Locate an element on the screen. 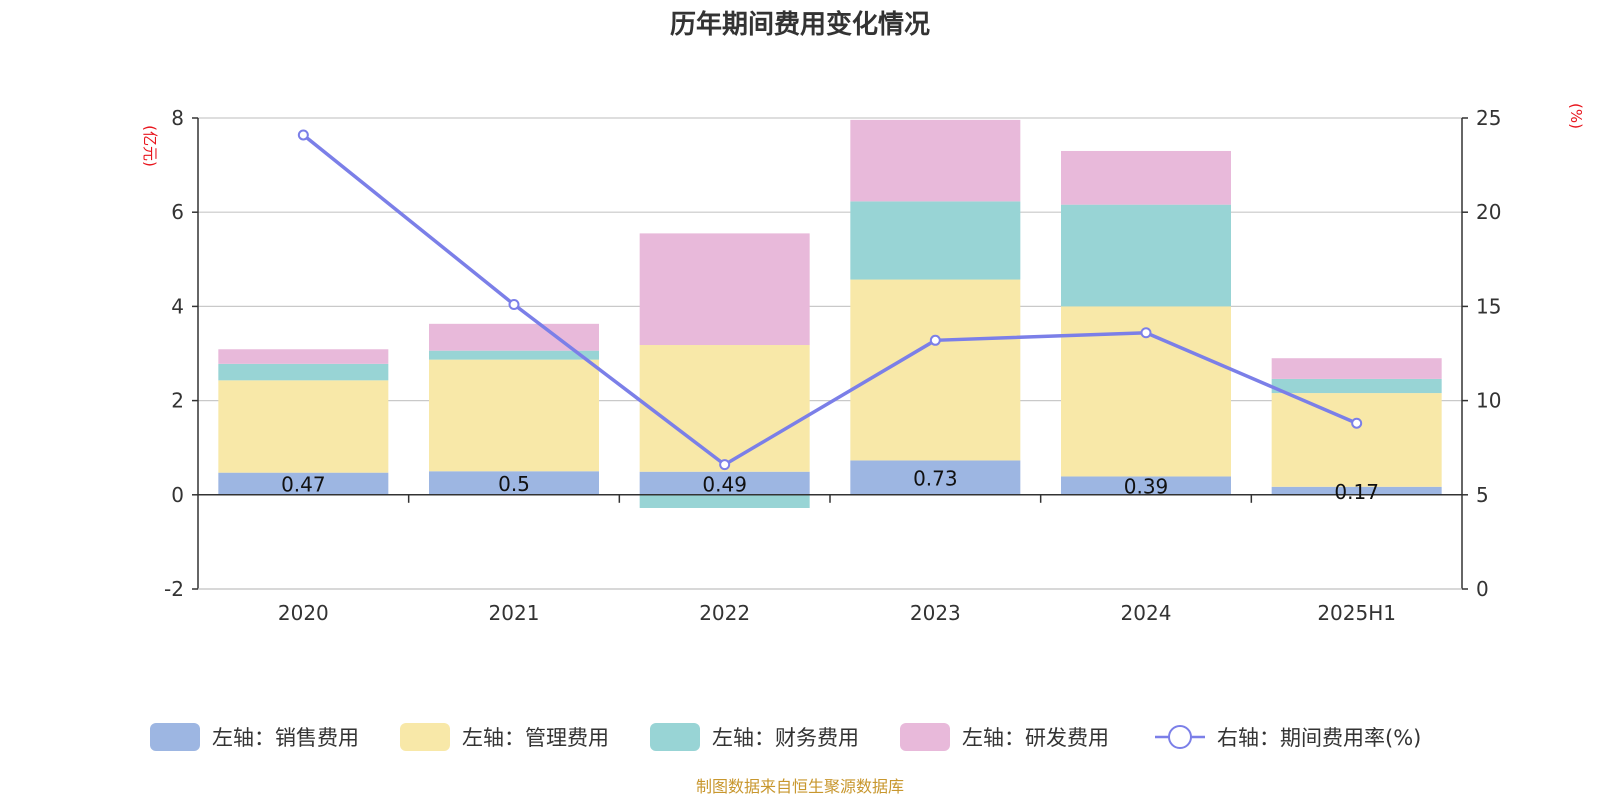  legend-label-rd: 左轴：研发费用 is located at coordinates (1035, 738).